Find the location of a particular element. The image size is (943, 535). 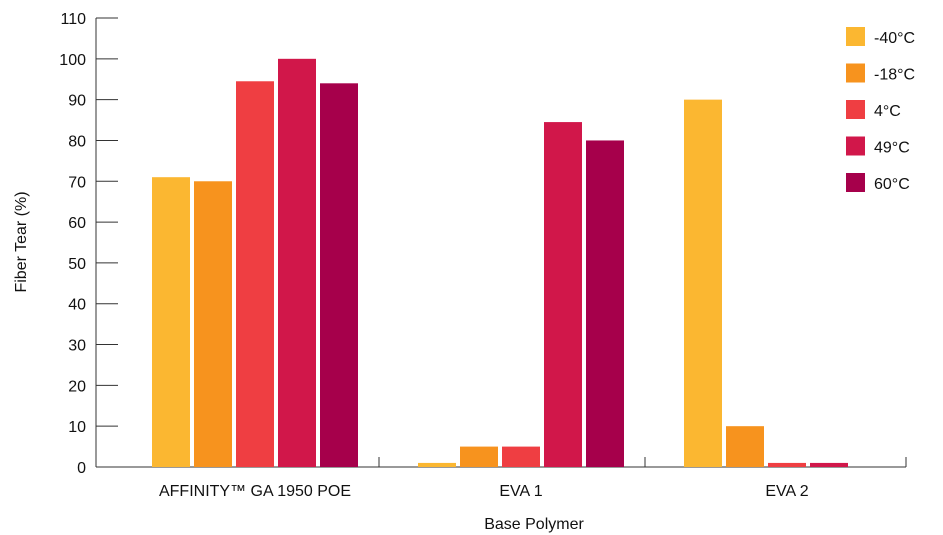

x-category-label: EVA 1 is located at coordinates (520, 491).